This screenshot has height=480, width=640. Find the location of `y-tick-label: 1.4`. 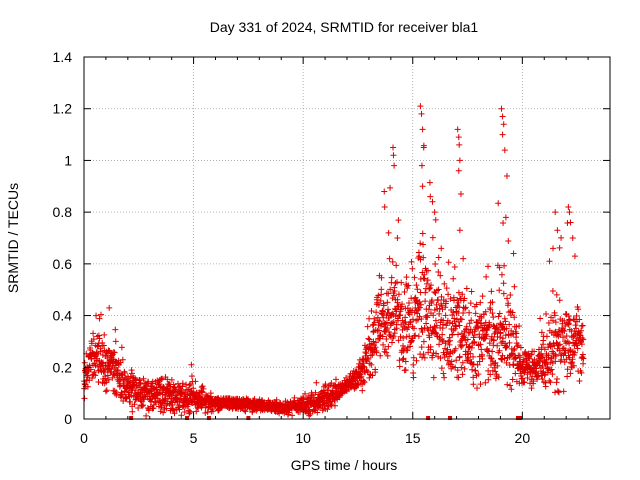

y-tick-label: 1.4 is located at coordinates (63, 57).